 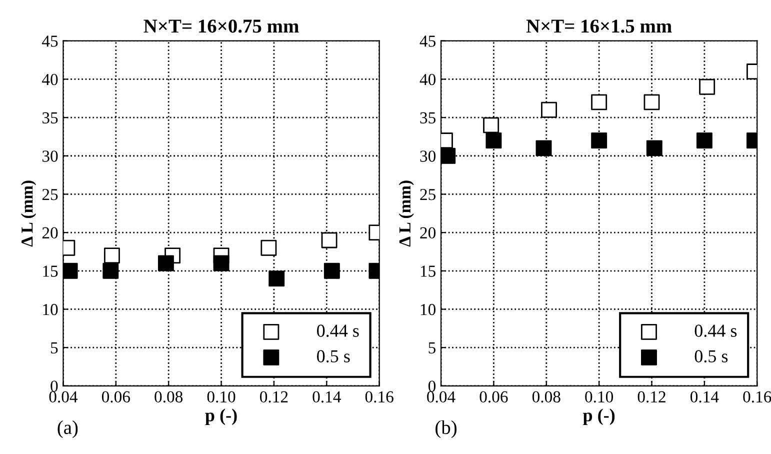 What do you see at coordinates (446, 429) in the screenshot?
I see `text: (b)` at bounding box center [446, 429].